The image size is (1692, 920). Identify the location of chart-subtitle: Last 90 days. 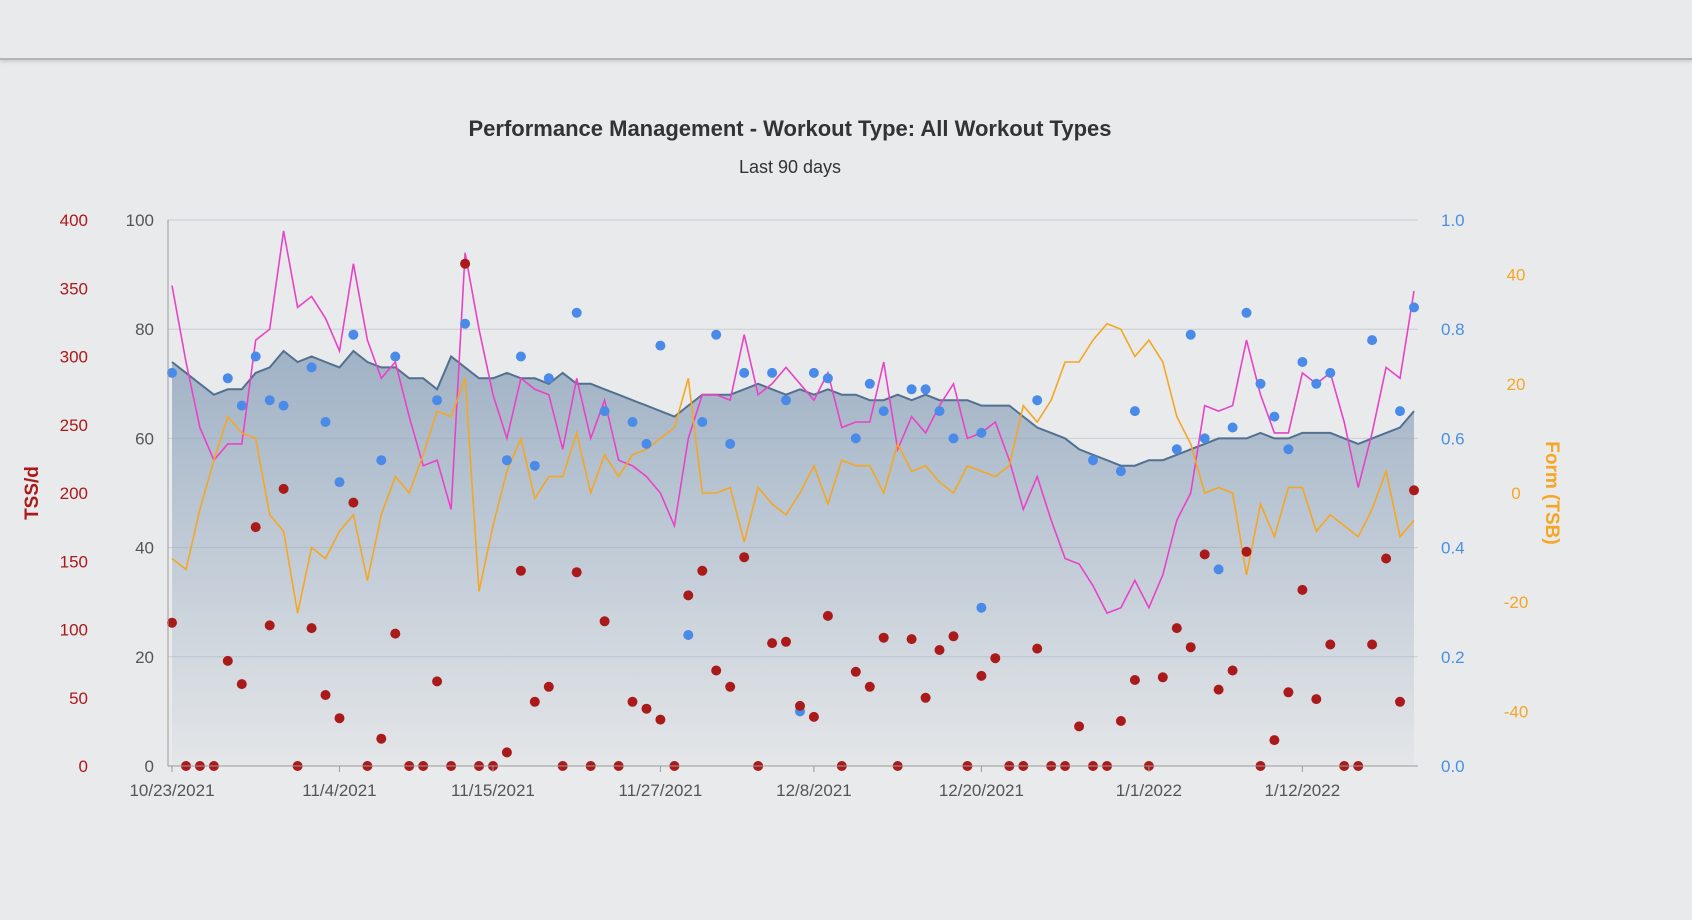
(790, 167).